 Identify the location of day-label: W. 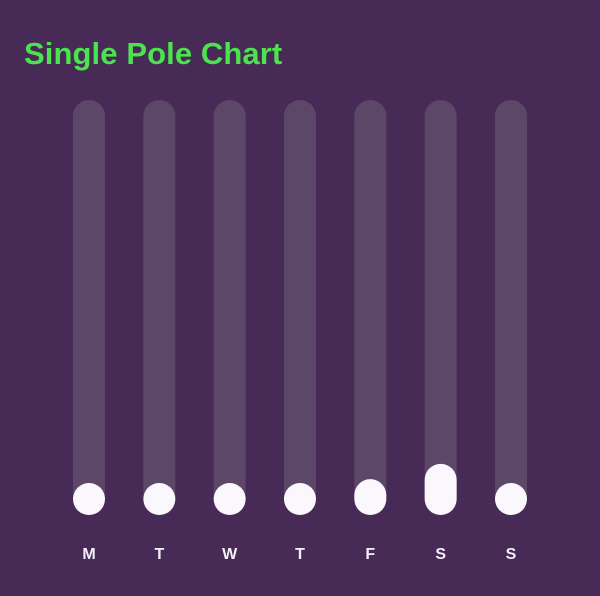
(230, 554).